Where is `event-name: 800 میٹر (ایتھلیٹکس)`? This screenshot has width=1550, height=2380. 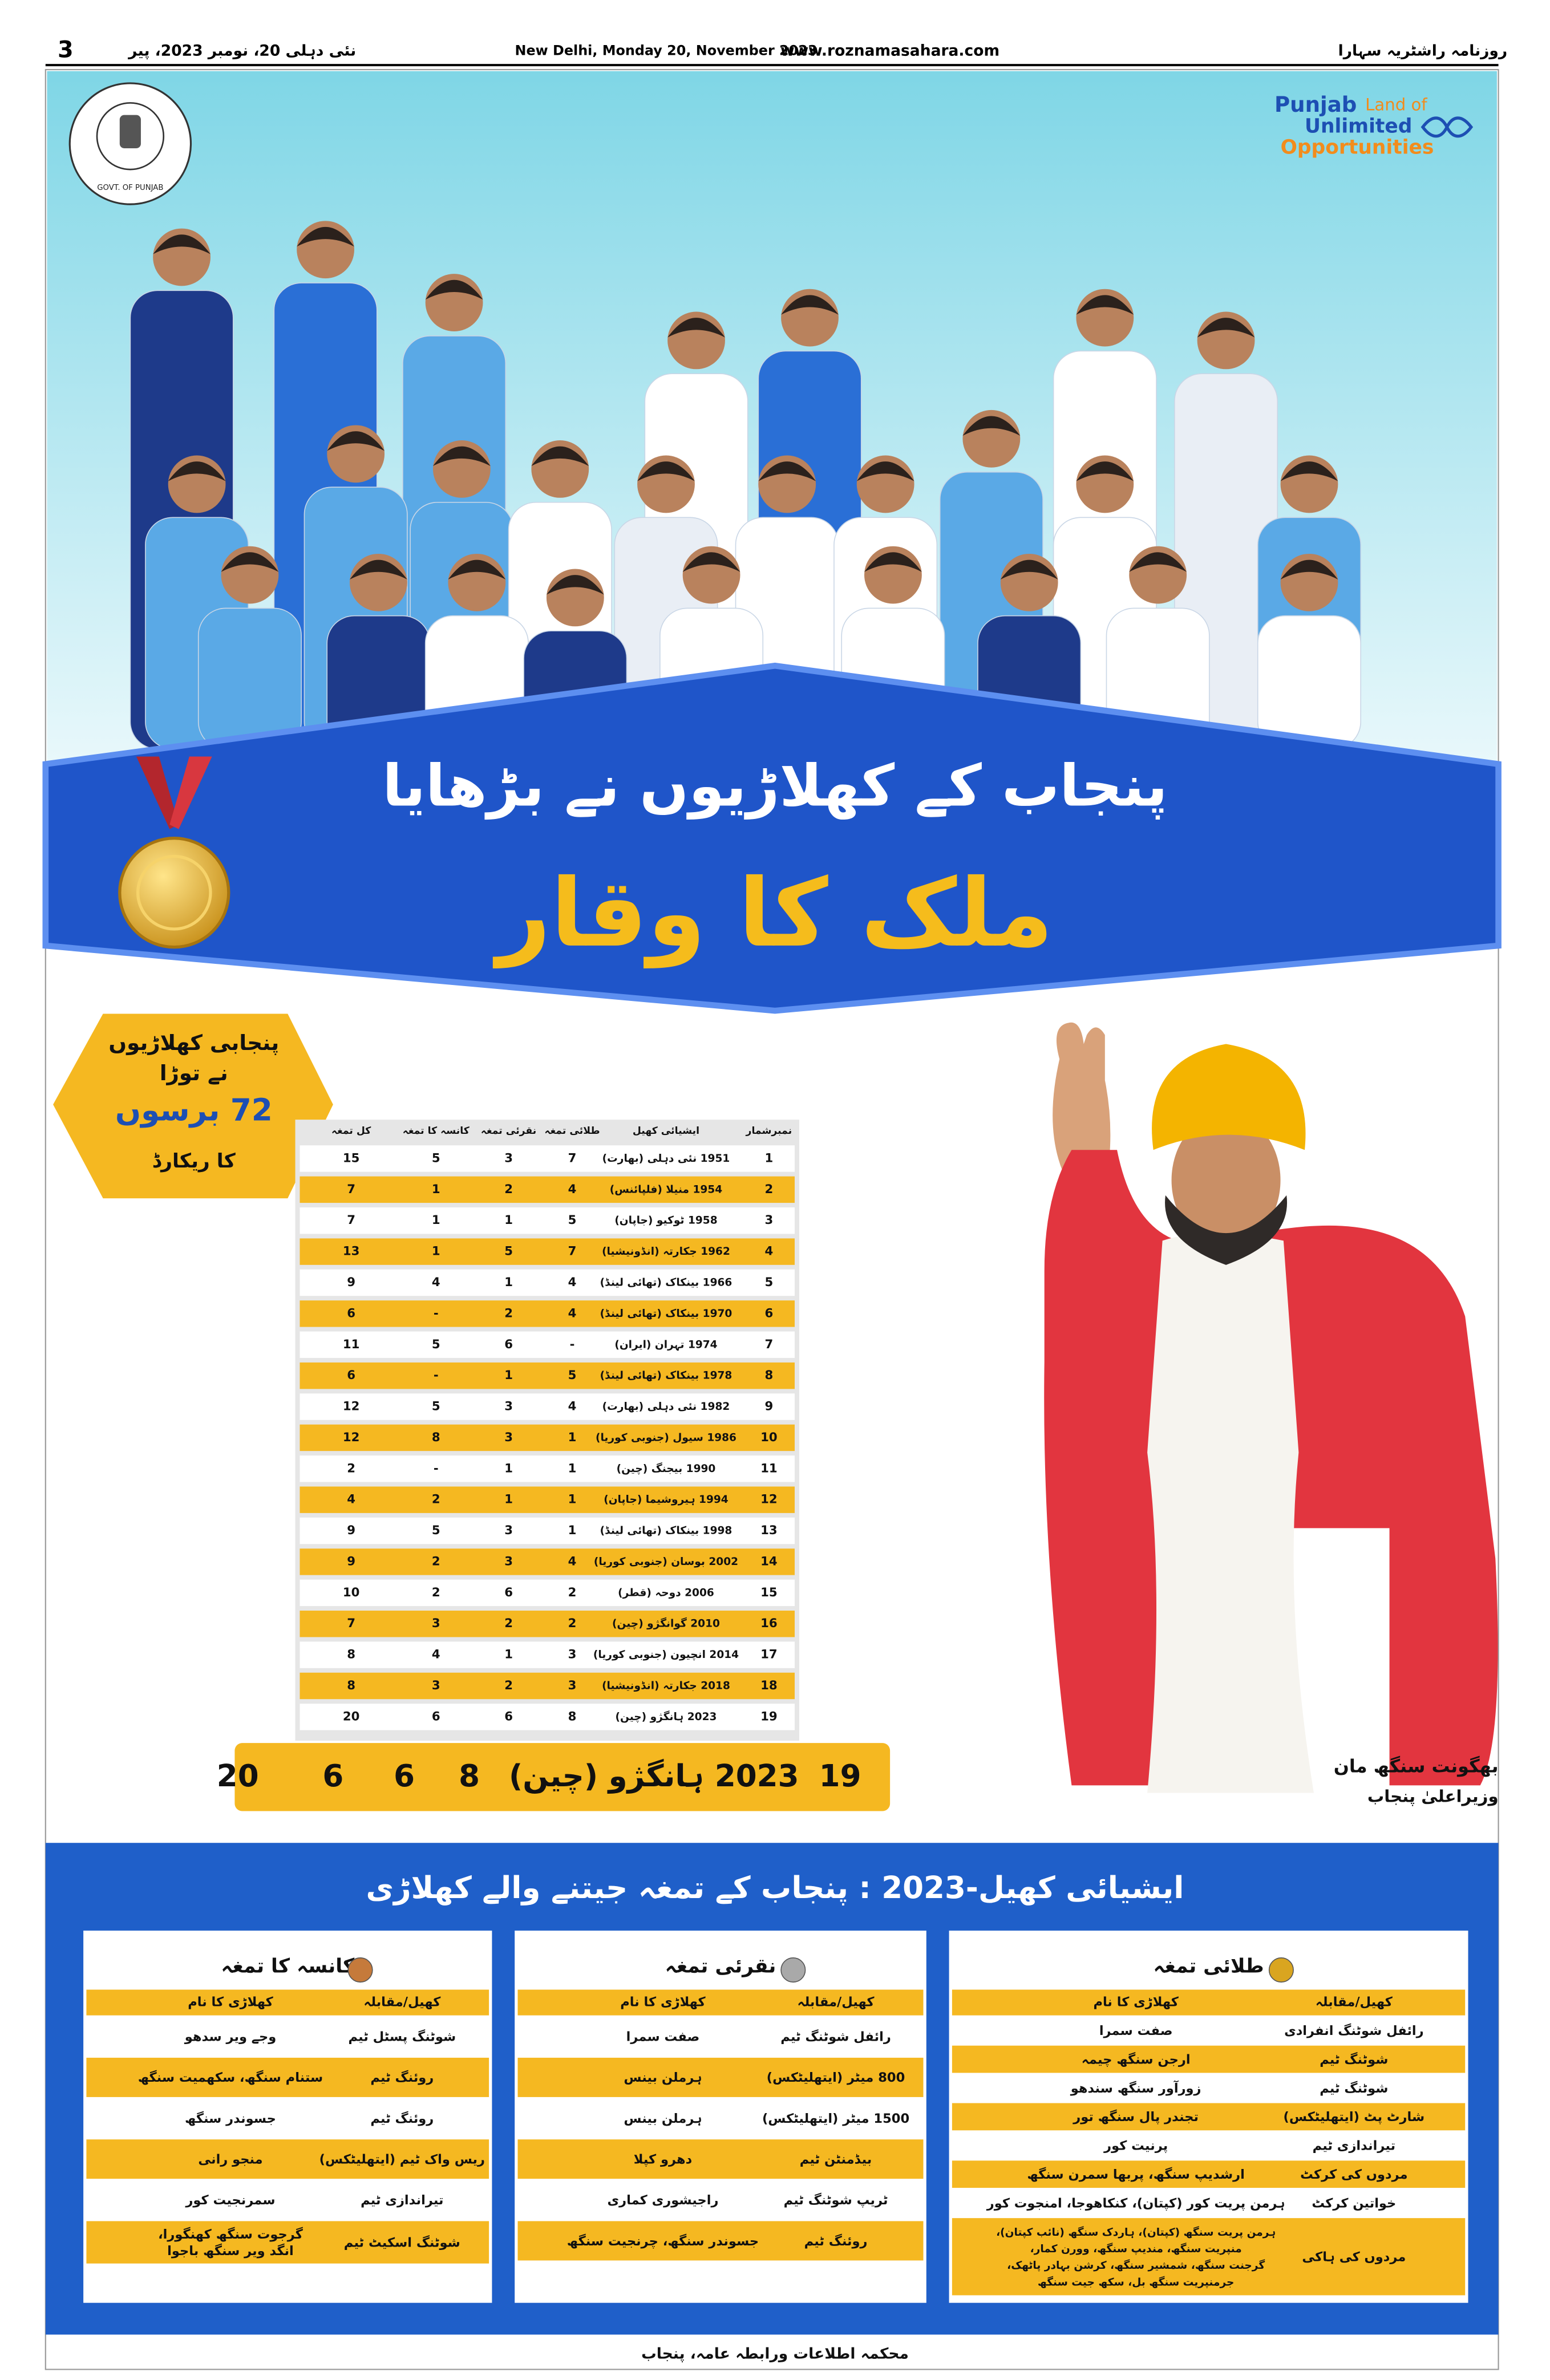
event-name: 800 میٹر (ایتھلیٹکس) is located at coordinates (836, 2077).